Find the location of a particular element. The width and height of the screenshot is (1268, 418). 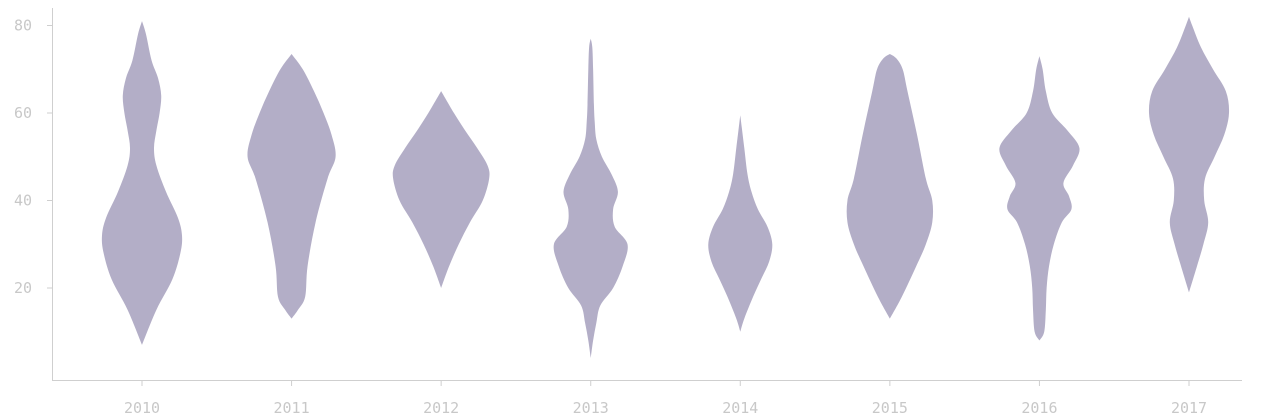

x-tick-label: 2011 is located at coordinates (292, 408).